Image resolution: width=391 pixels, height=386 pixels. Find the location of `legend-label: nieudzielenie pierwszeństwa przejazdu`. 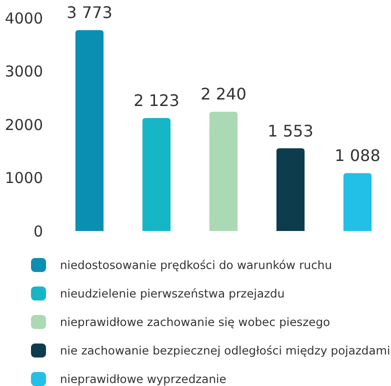

legend-label: nieudzielenie pierwszeństwa przejazdu is located at coordinates (172, 293).